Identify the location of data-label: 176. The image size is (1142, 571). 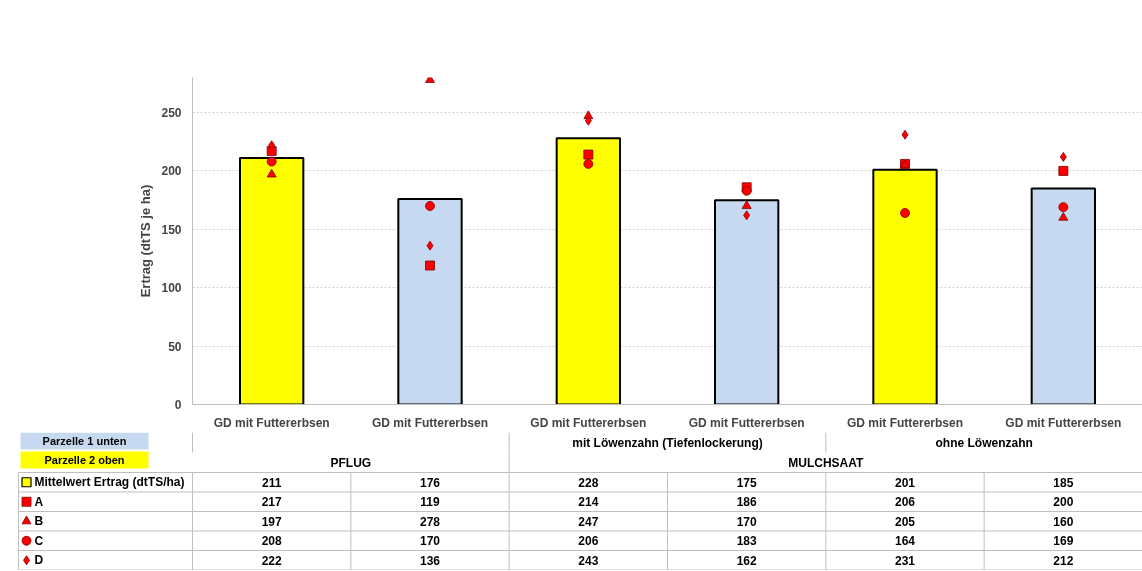
(430, 482).